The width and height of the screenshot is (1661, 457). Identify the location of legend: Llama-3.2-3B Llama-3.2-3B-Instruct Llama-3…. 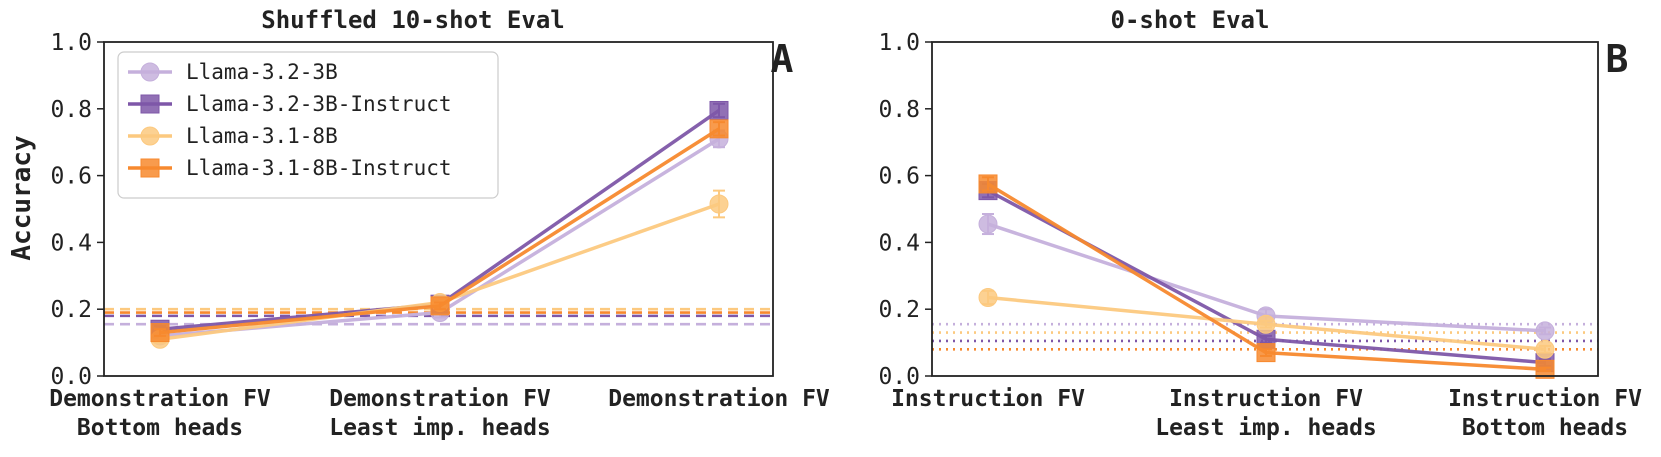
(308, 125).